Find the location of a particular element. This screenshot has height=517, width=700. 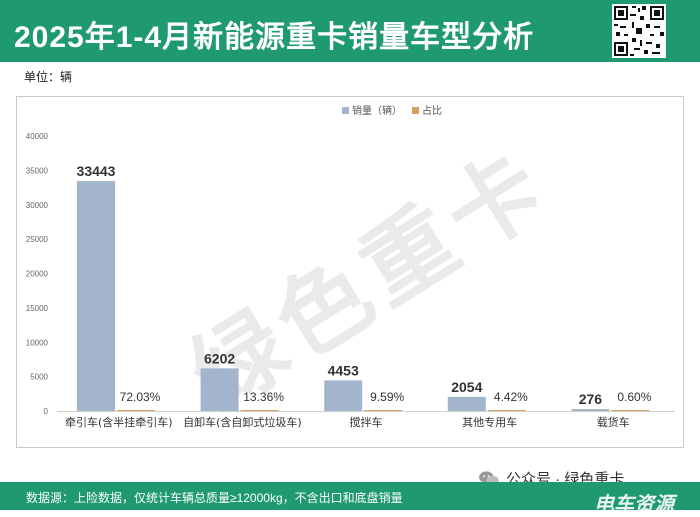

y-tick-label: 25000 is located at coordinates (37, 239).